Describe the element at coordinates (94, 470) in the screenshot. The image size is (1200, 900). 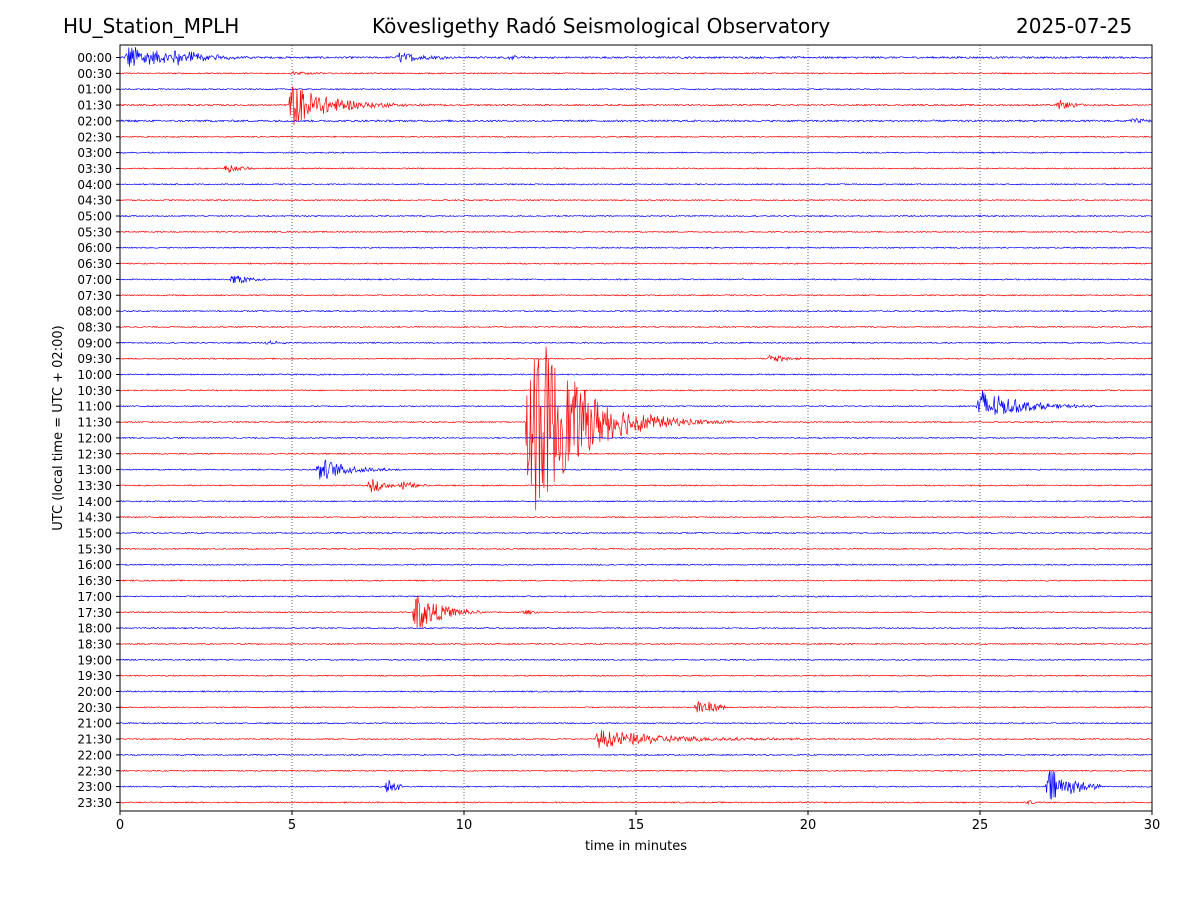
I see `row-time-label: 13:00` at that location.